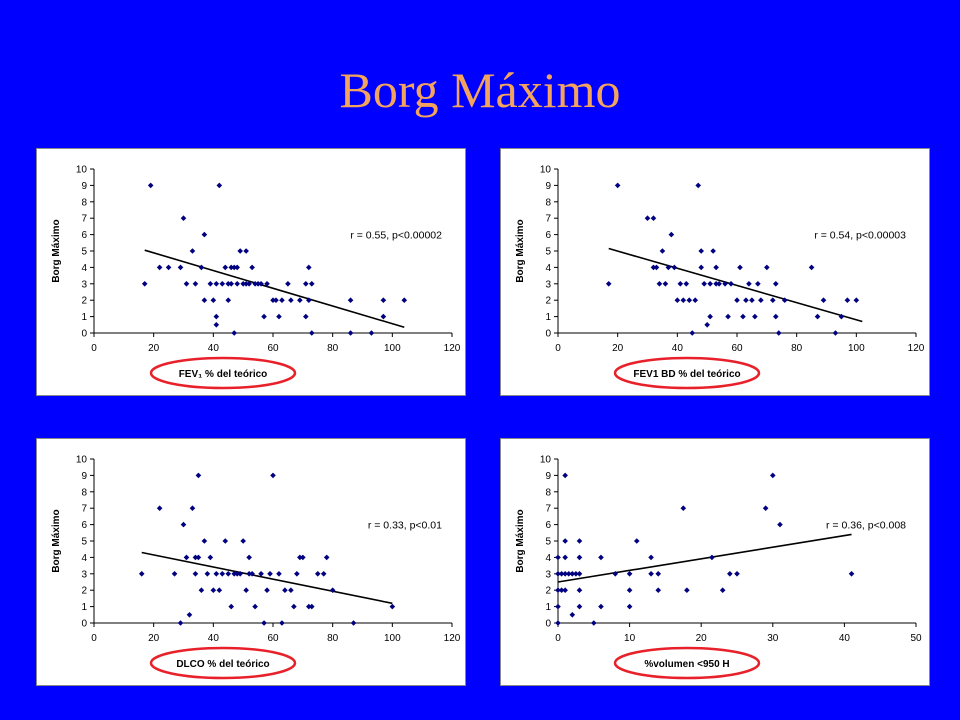 Image resolution: width=960 pixels, height=720 pixels. What do you see at coordinates (480, 90) in the screenshot?
I see `slide-title: Borg Máximo` at bounding box center [480, 90].